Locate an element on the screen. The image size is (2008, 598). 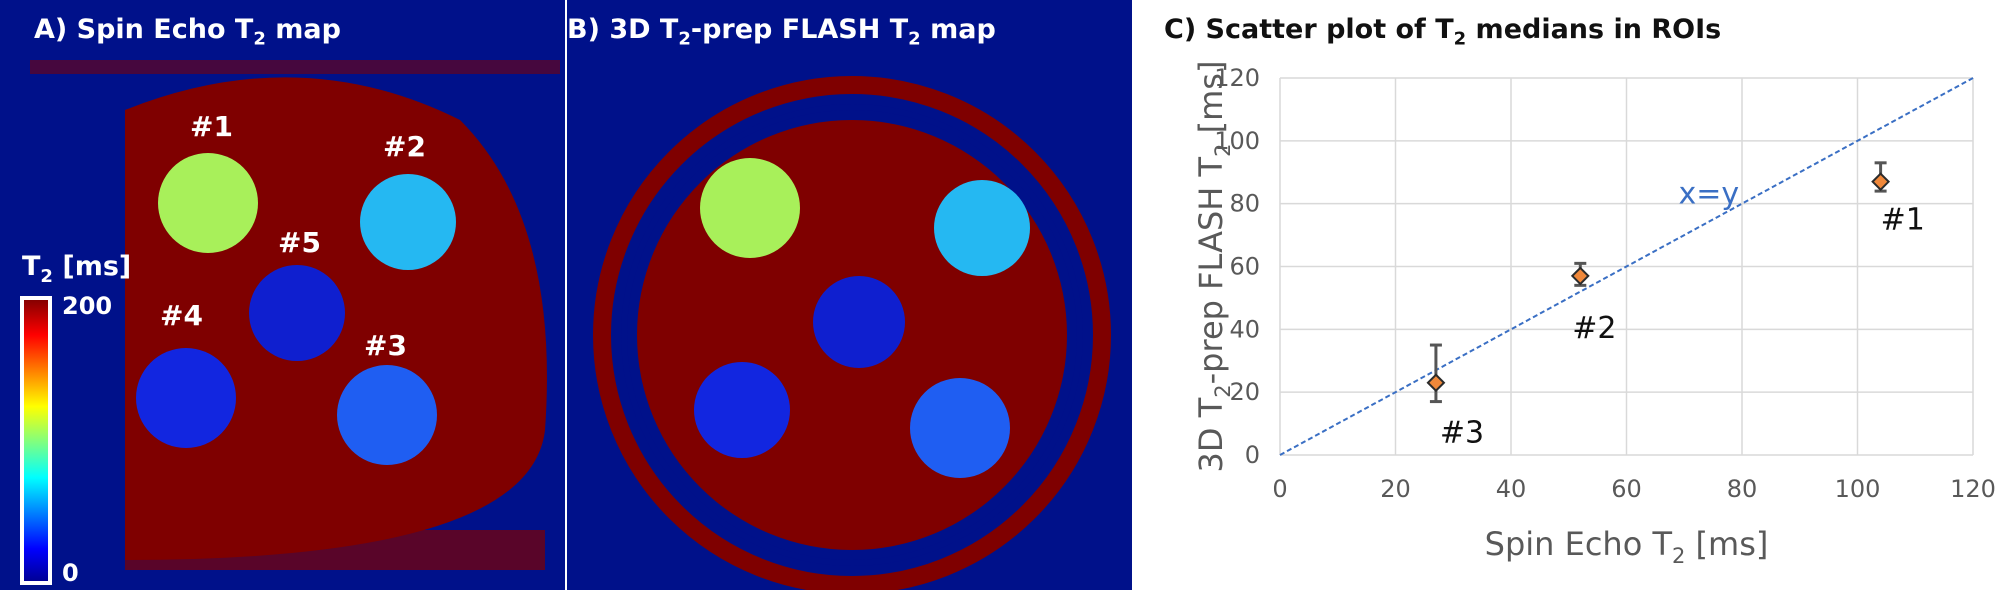
colorbar-label: T2 [ms] is located at coordinates (76, 269).